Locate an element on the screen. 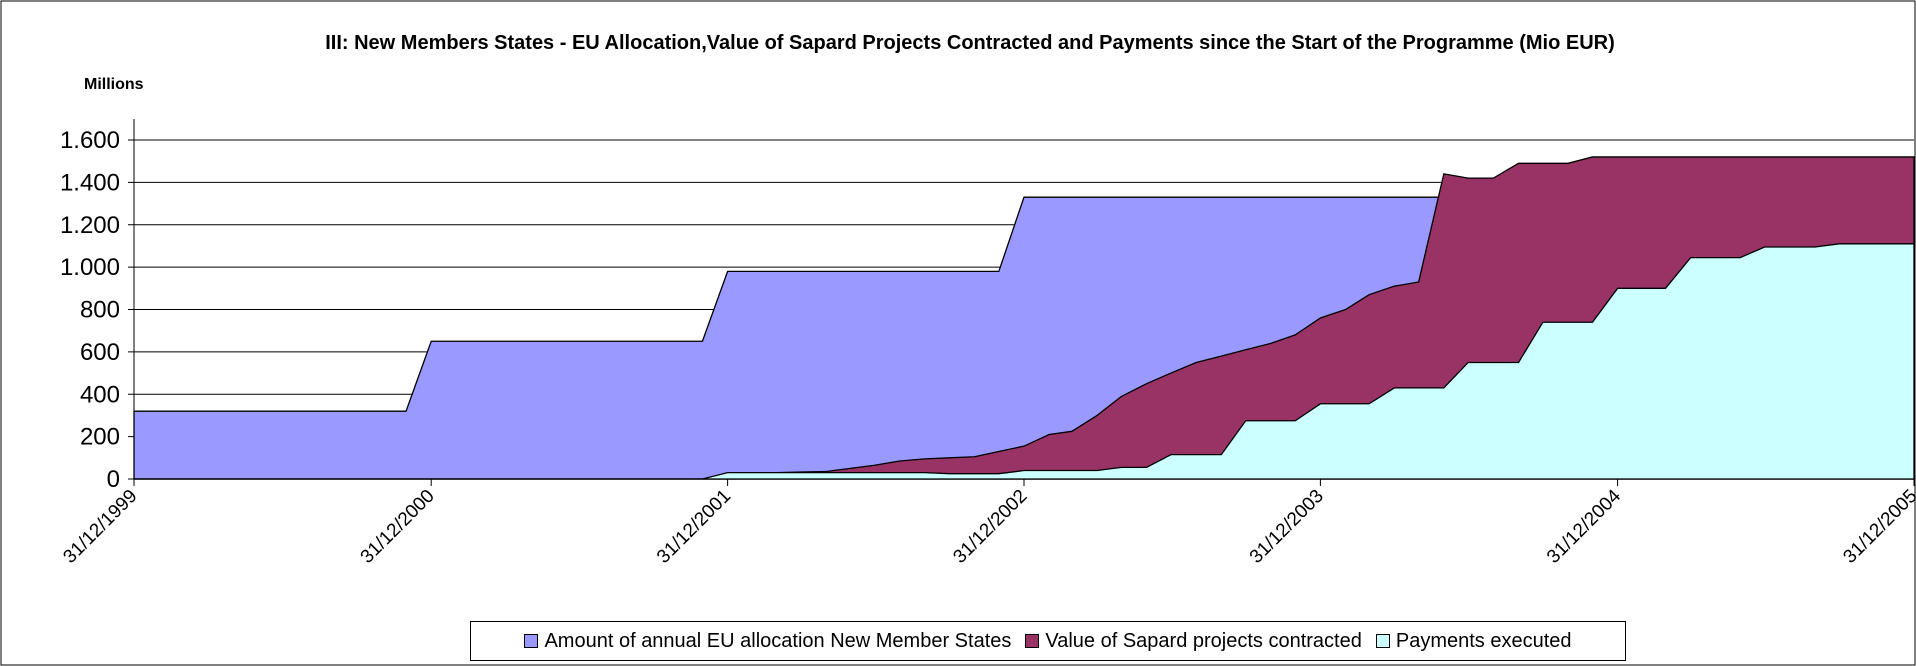 The width and height of the screenshot is (1916, 666). x-tick-label: 31/12/1999 is located at coordinates (100, 527).